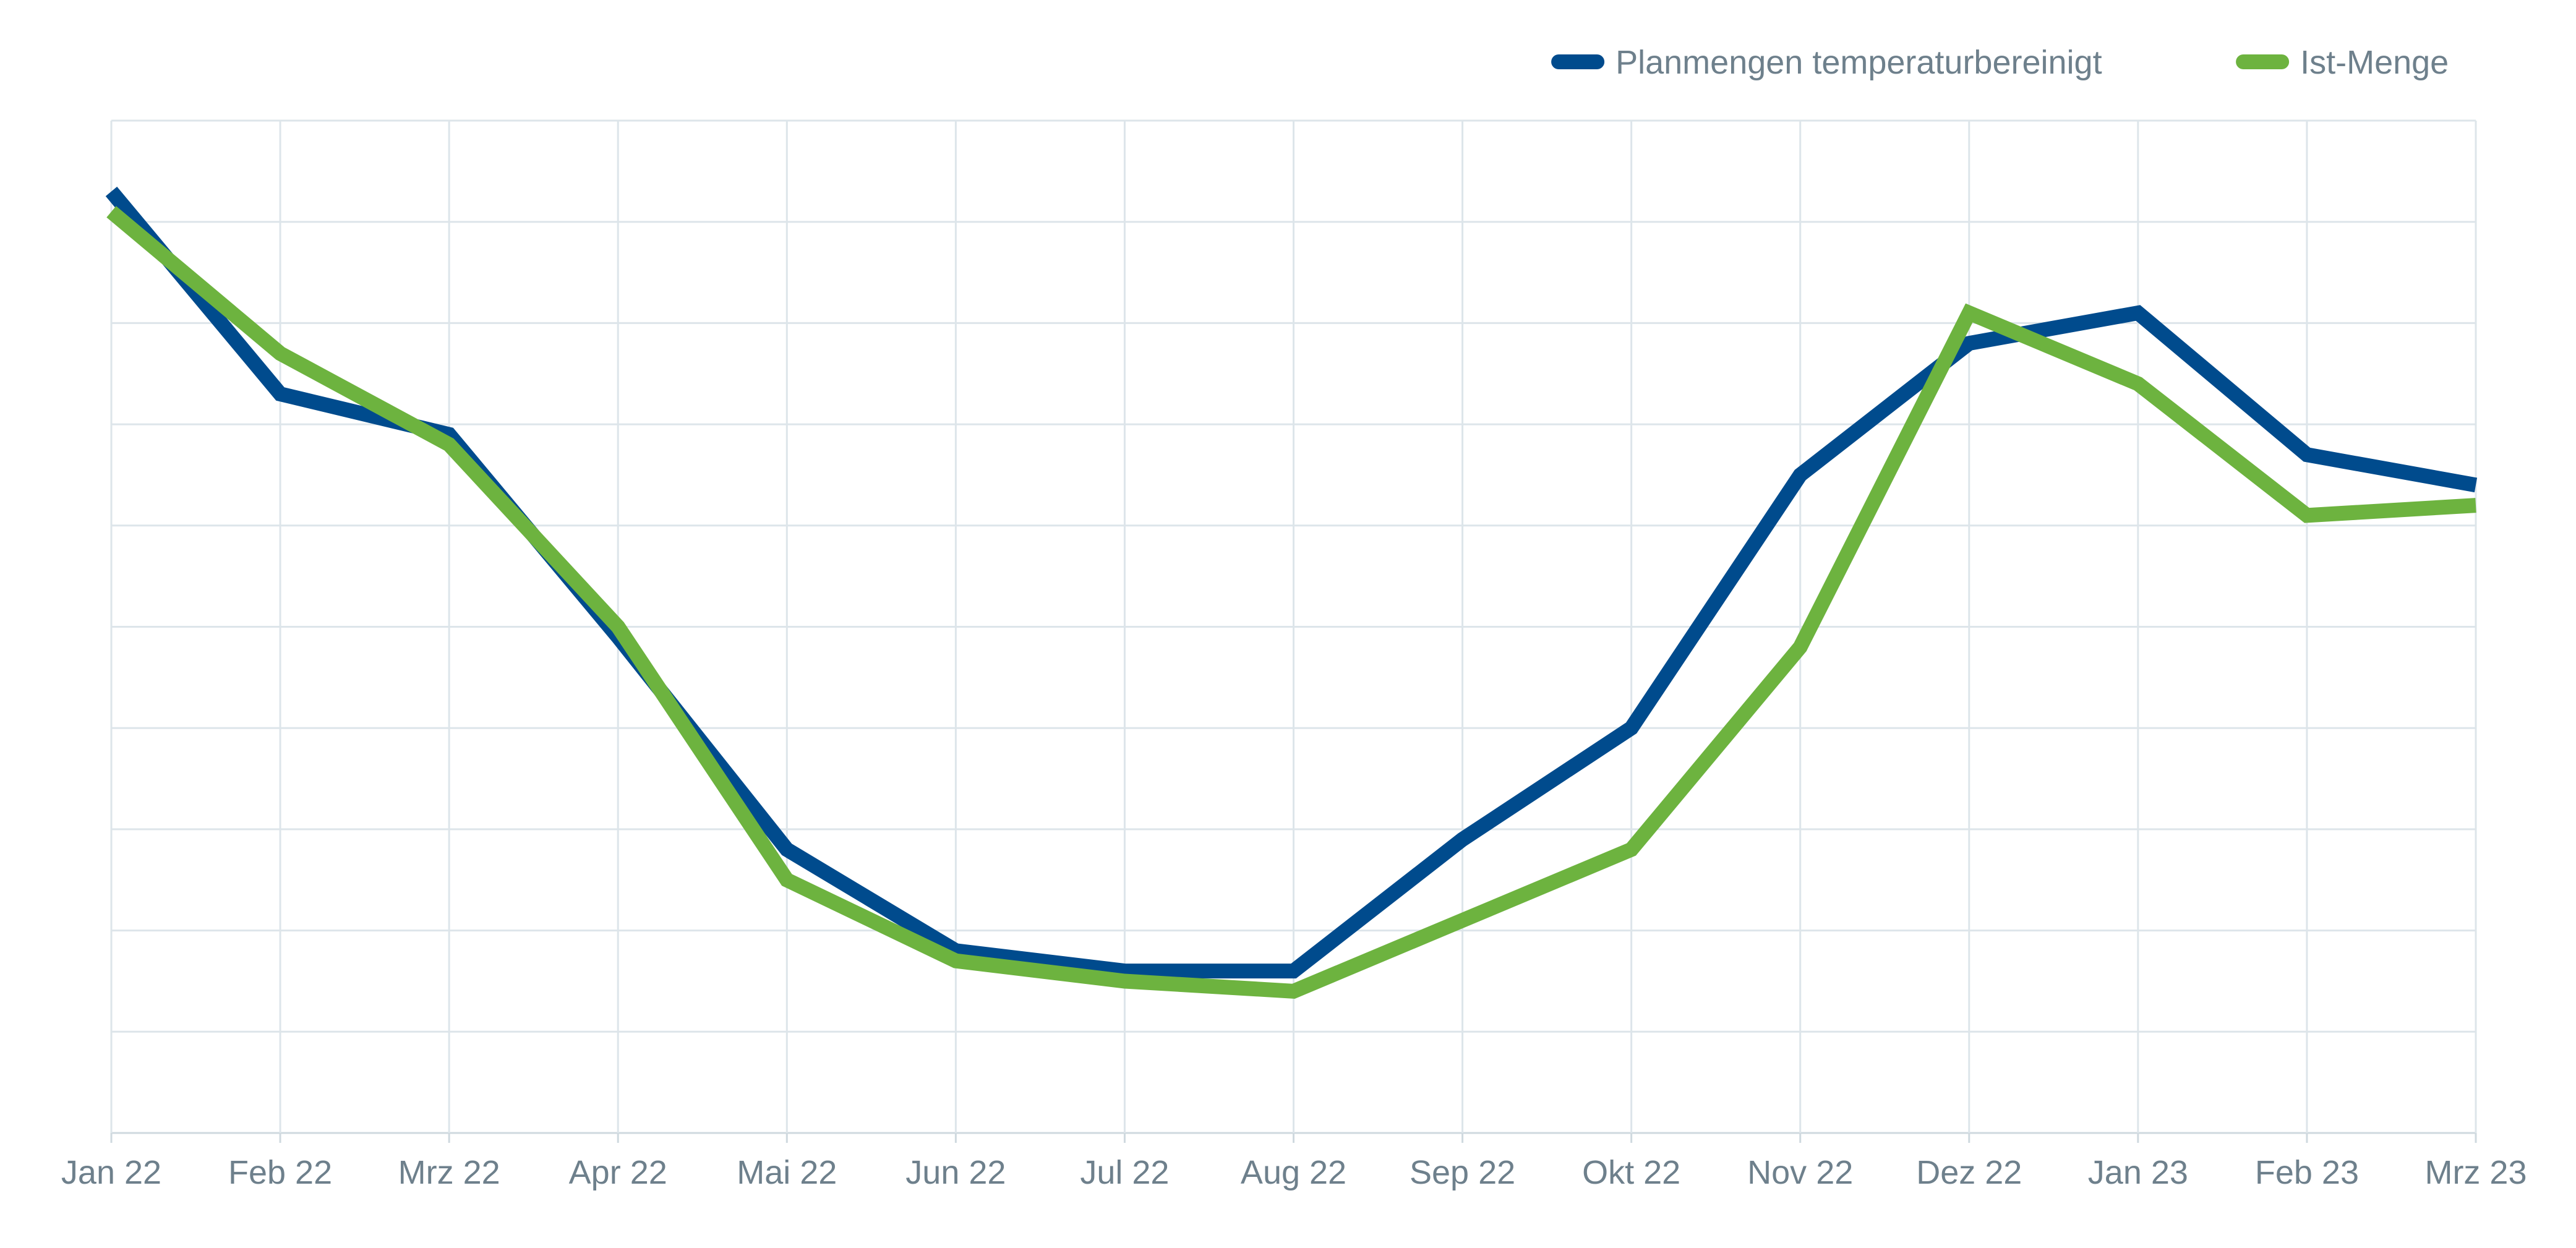  What do you see at coordinates (1800, 1172) in the screenshot?
I see `x-tick-label: Nov 22` at bounding box center [1800, 1172].